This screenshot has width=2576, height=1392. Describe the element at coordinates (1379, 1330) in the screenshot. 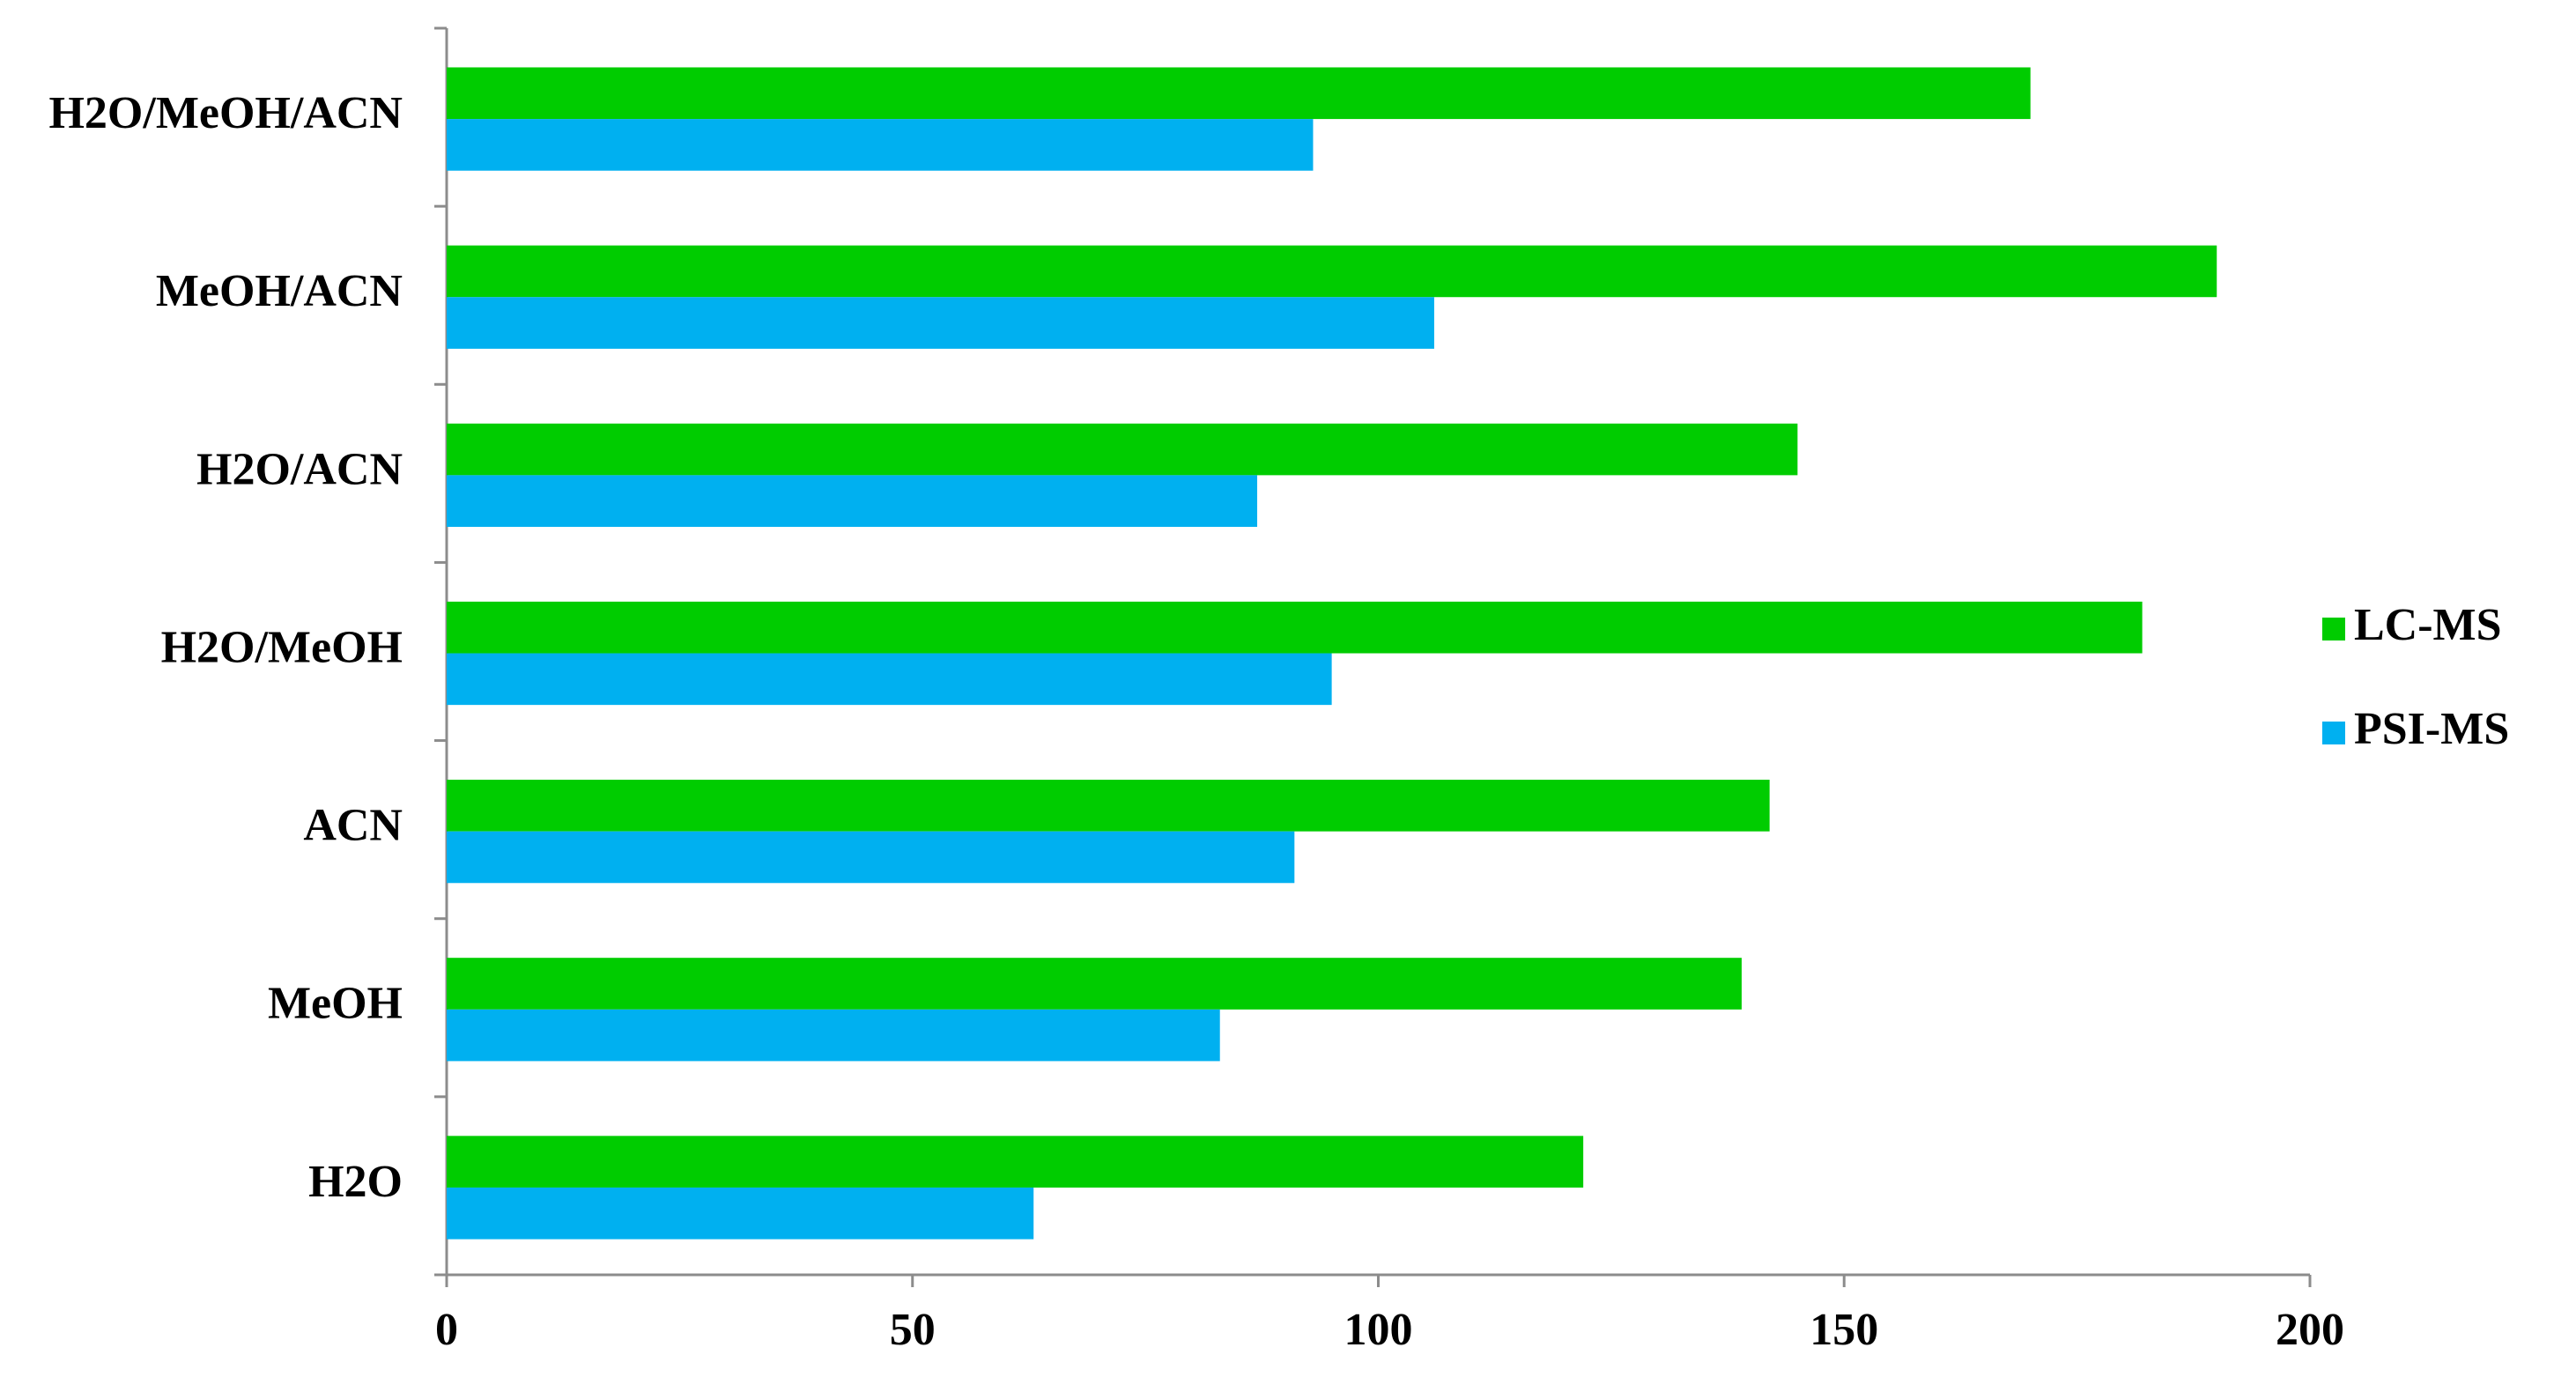

I see `x-tick-label: 100` at that location.